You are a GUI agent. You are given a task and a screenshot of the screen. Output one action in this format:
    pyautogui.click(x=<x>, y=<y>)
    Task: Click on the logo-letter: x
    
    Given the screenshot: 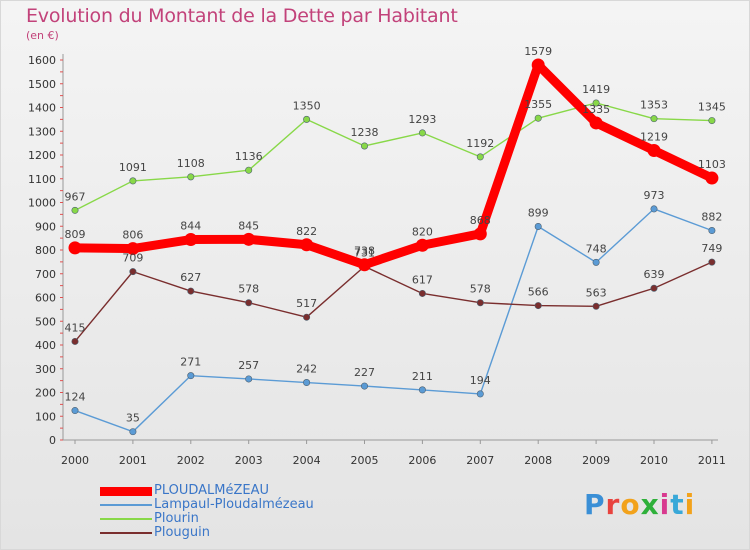 What is the action you would take?
    pyautogui.click(x=650, y=504)
    